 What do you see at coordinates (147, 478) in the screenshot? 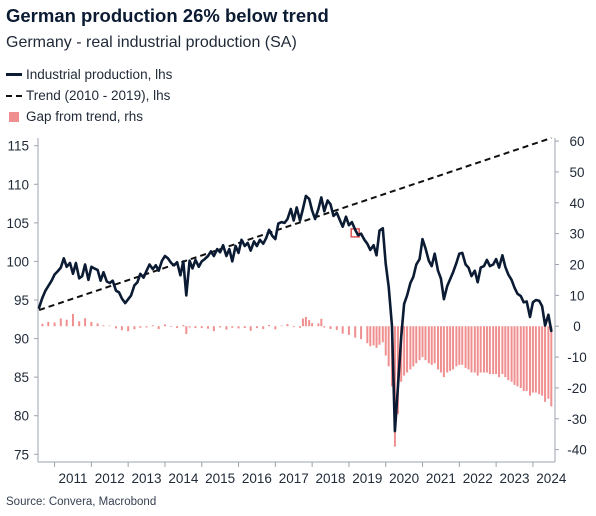
I see `x-tick-label: 2013` at bounding box center [147, 478].